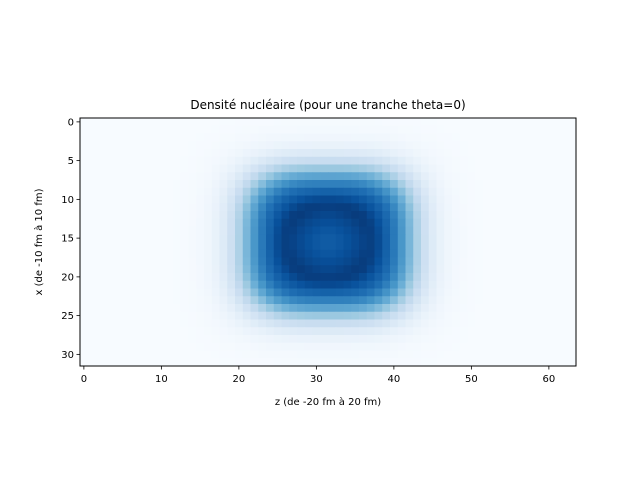 The height and width of the screenshot is (480, 640). I want to click on y-tick-label: 30, so click(67, 355).